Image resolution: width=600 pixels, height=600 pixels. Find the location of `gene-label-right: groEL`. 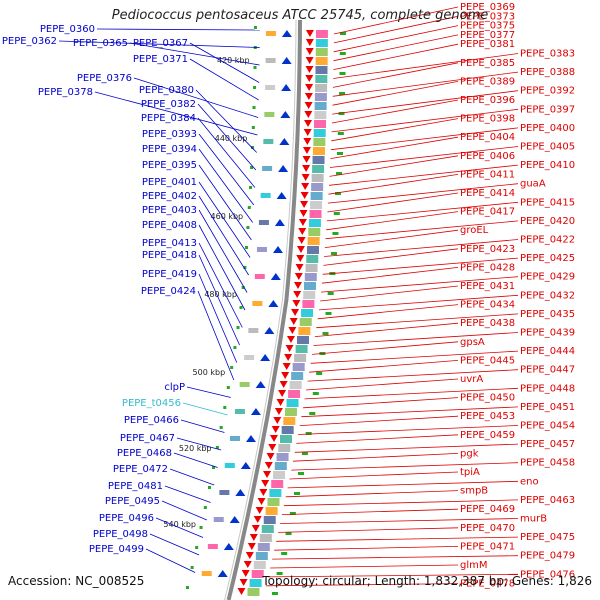

gene-label-right: groEL is located at coordinates (474, 230).